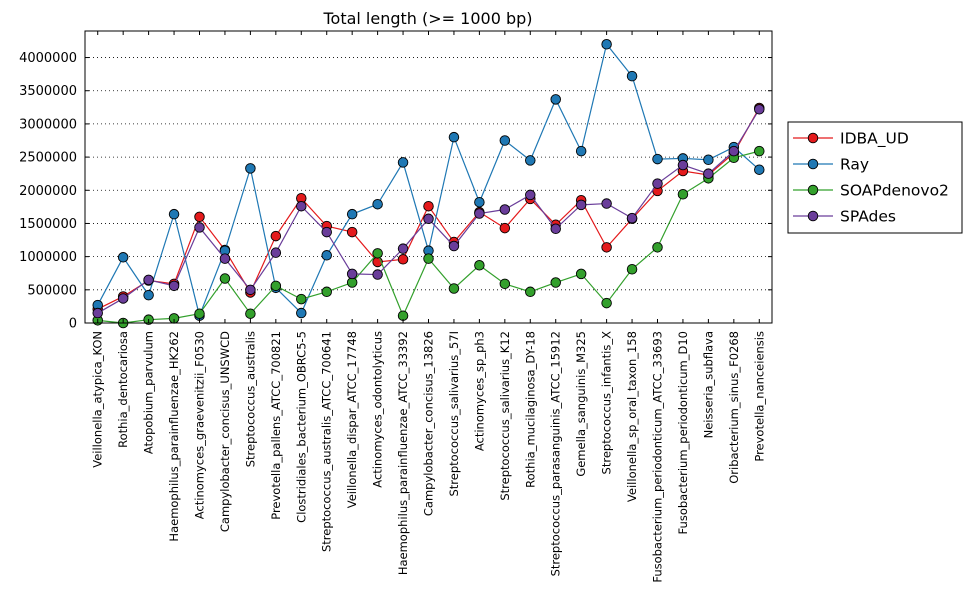  I want to click on y-tick-label: 2000000, so click(48, 191).